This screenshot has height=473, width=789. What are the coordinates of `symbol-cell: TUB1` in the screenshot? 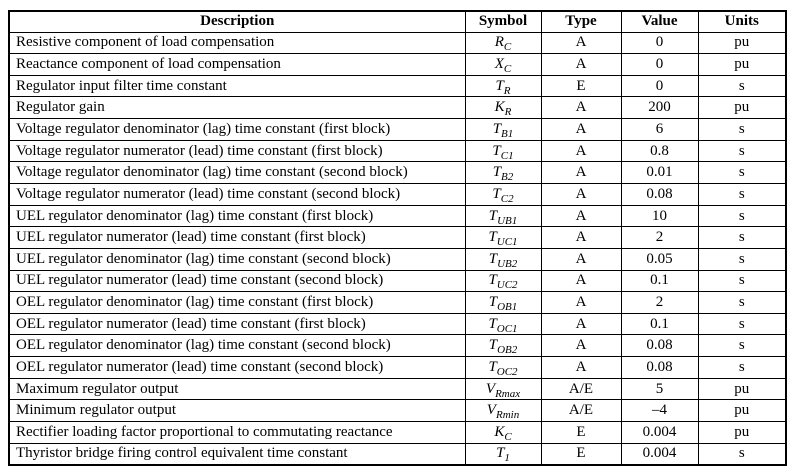 It's located at (503, 216).